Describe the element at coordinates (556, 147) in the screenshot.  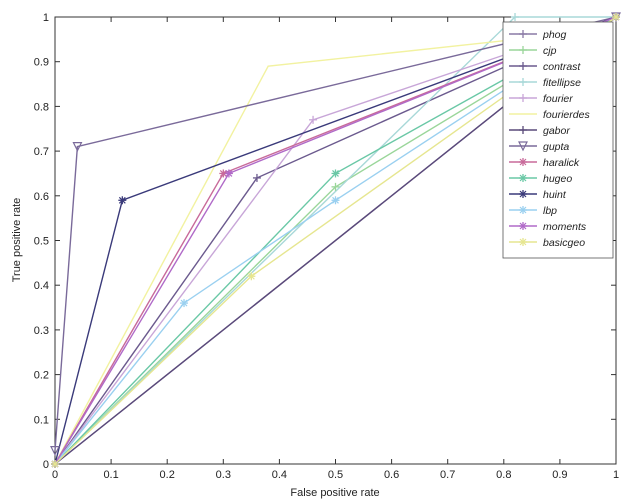
I see `legend-label: gupta` at that location.